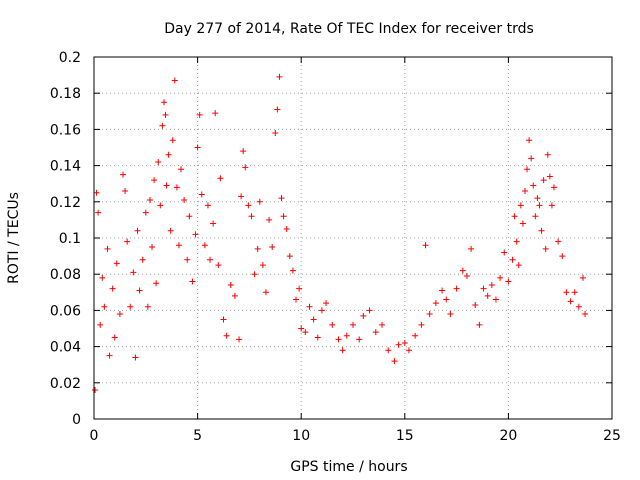 This screenshot has width=640, height=480. What do you see at coordinates (355, 436) in the screenshot?
I see `x-tick-labels: 0 5 10 15 20 25` at bounding box center [355, 436].